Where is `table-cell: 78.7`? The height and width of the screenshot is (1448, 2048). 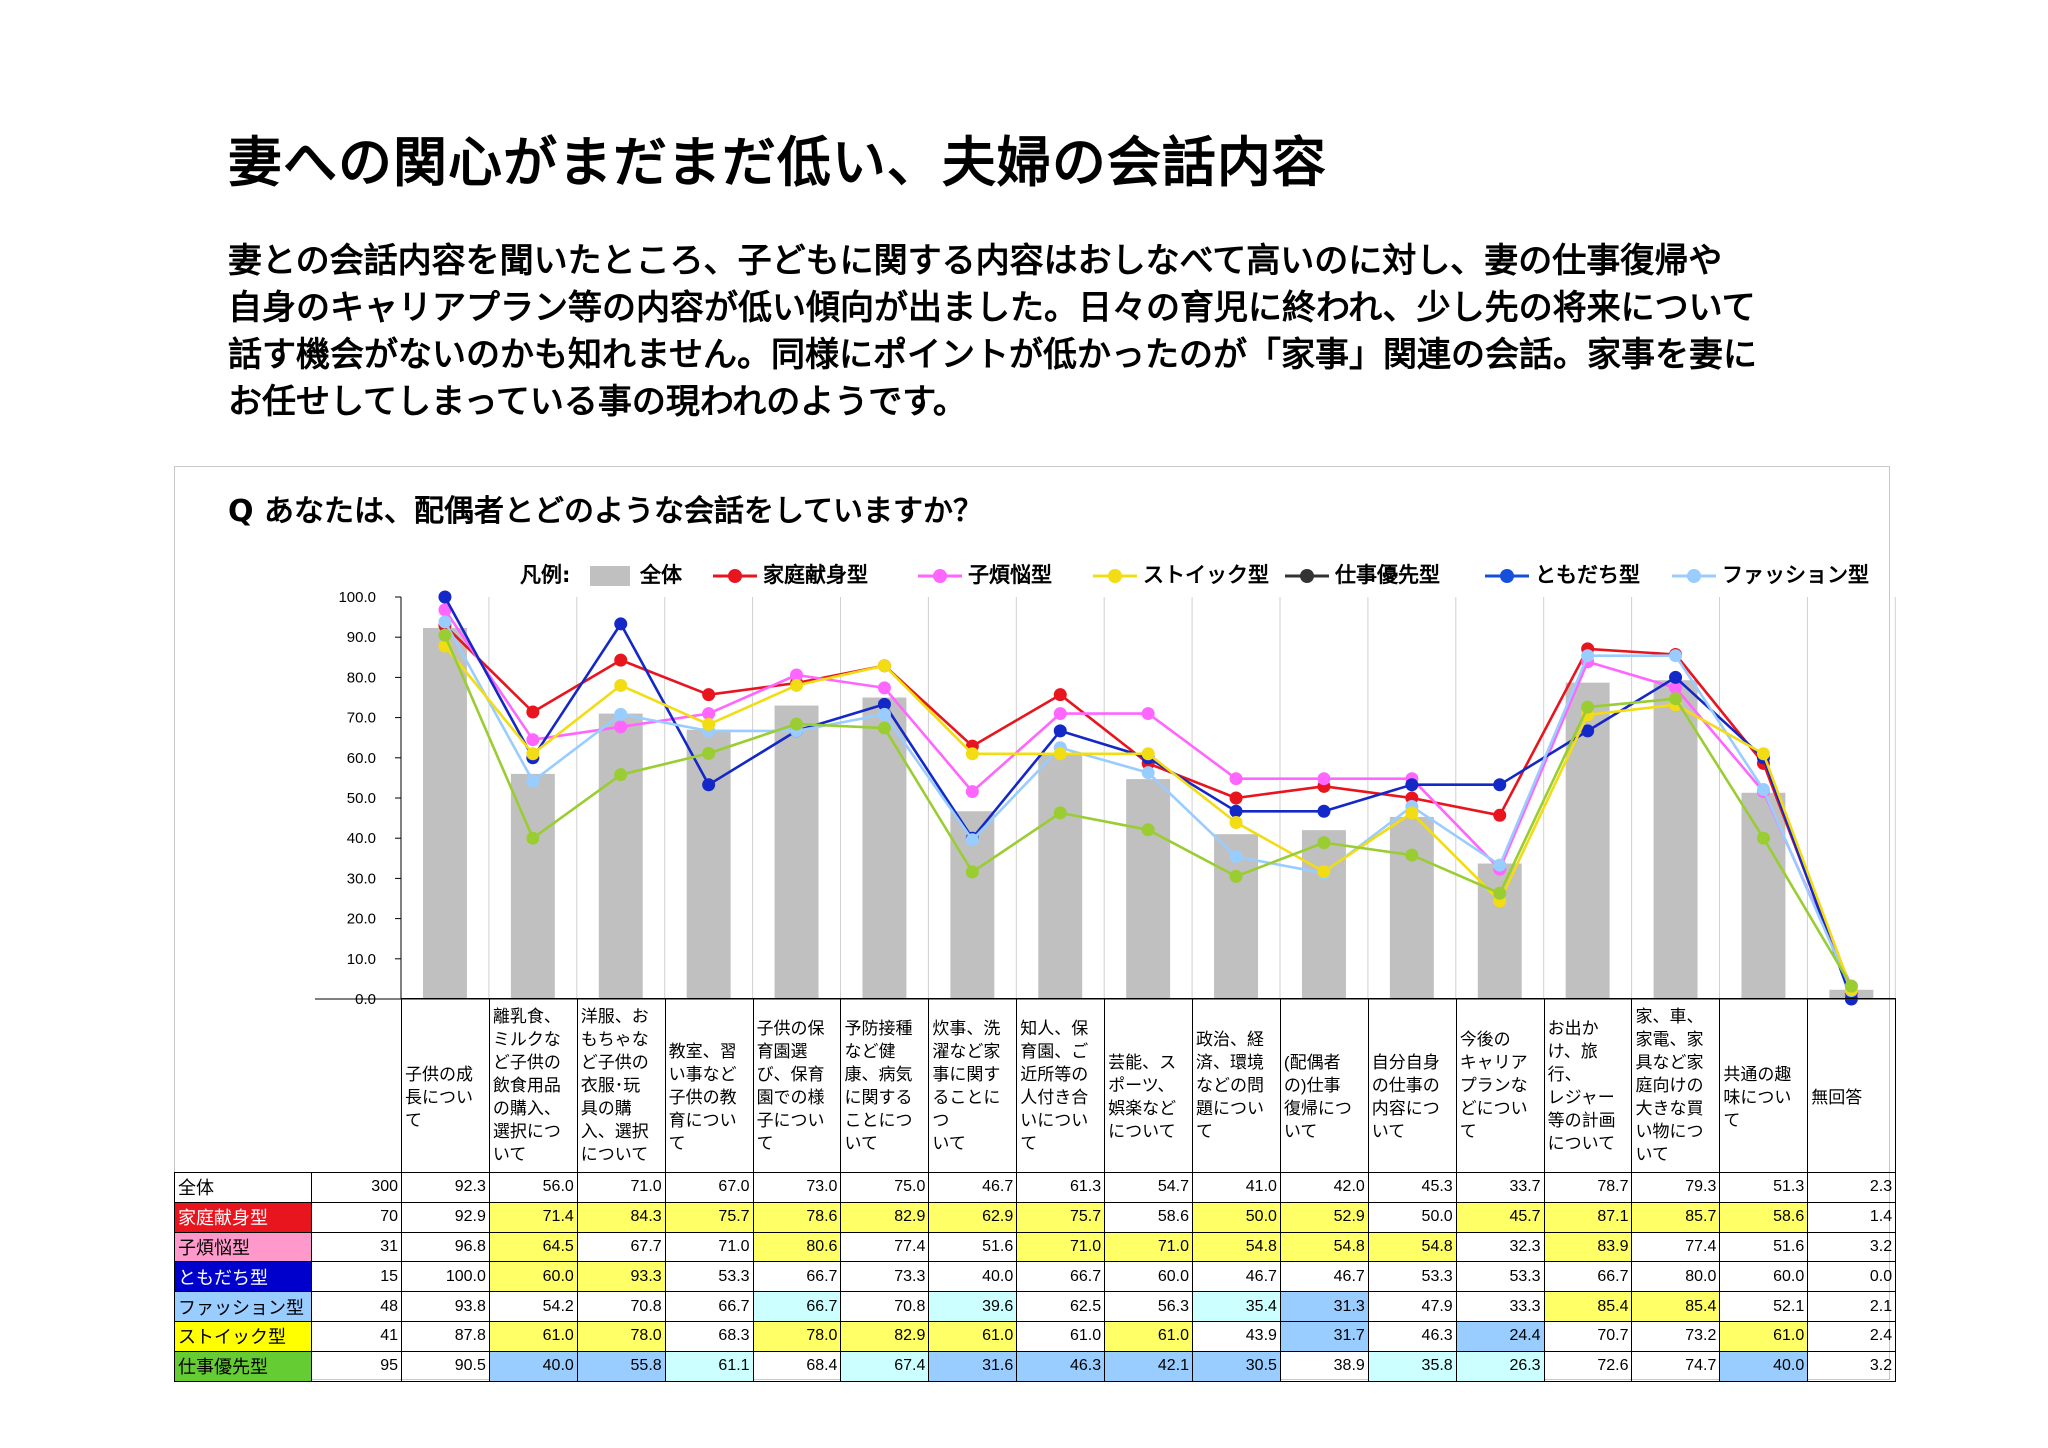 table-cell: 78.7 is located at coordinates (1588, 1187).